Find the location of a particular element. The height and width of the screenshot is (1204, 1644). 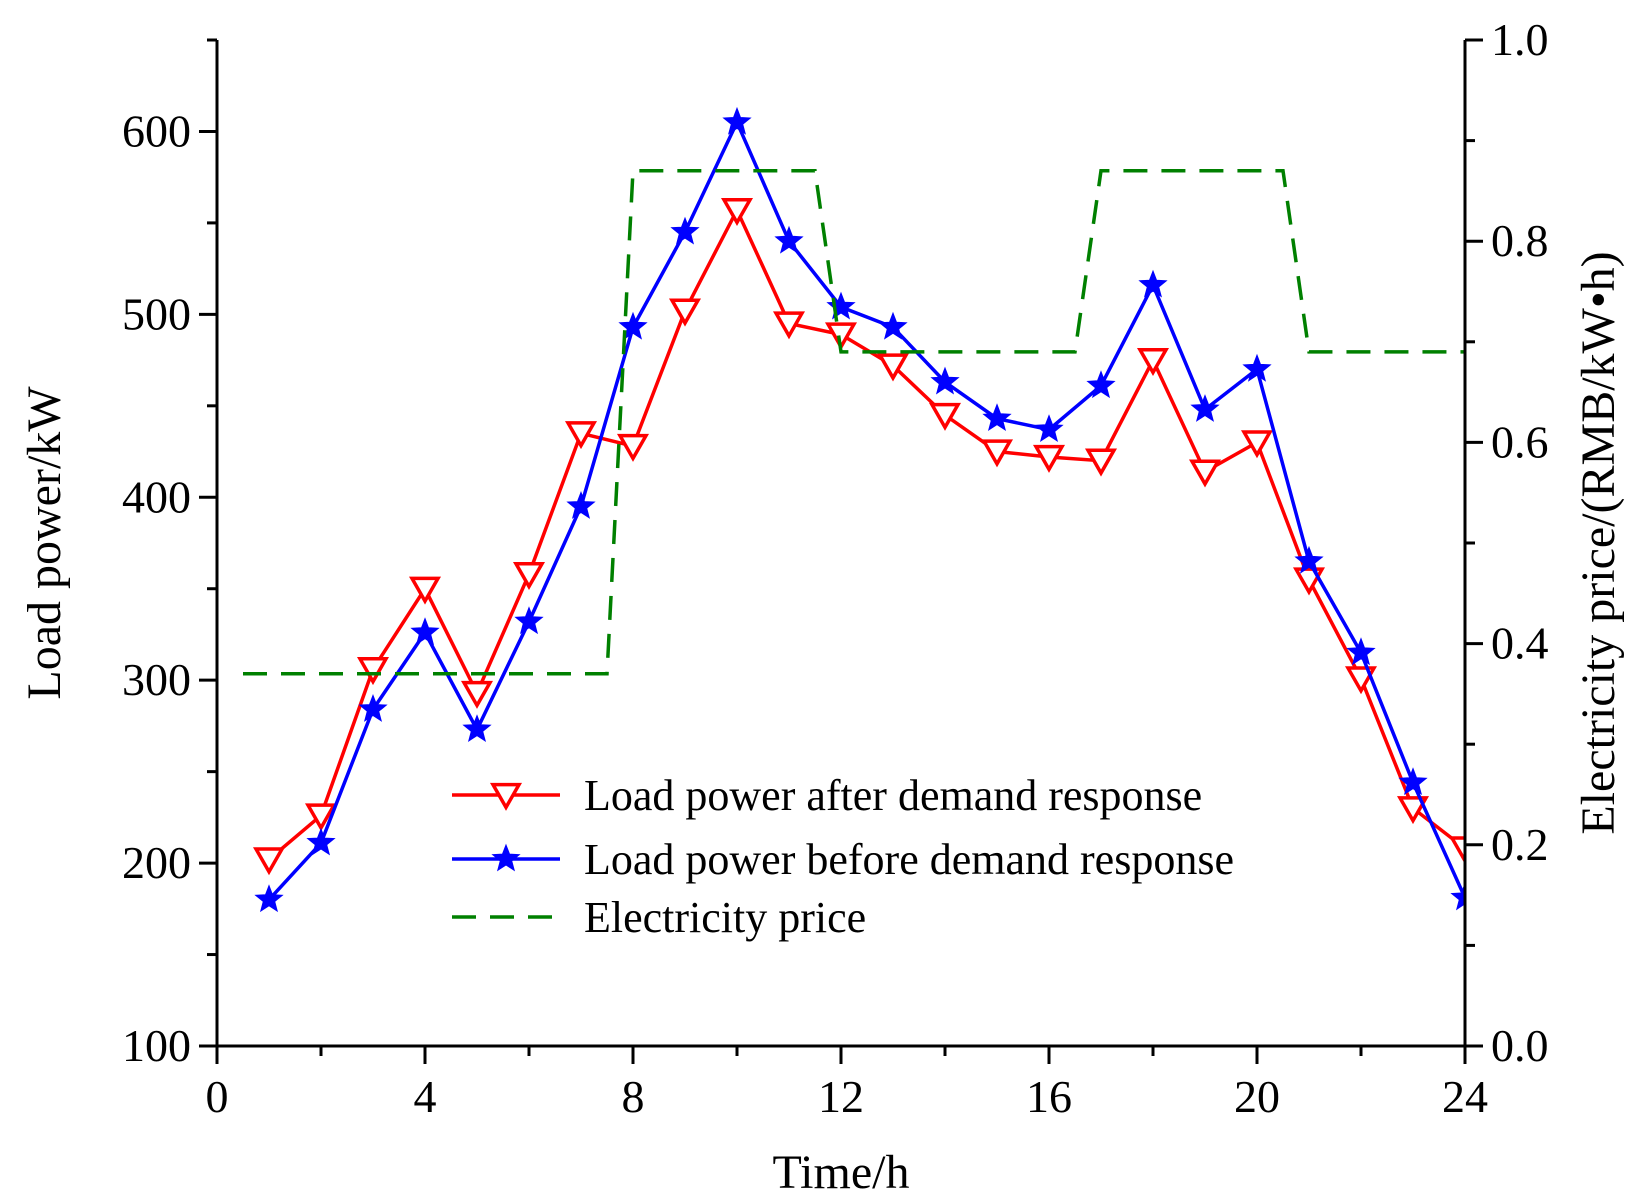

x-tick-label: 12 is located at coordinates (841, 1096).